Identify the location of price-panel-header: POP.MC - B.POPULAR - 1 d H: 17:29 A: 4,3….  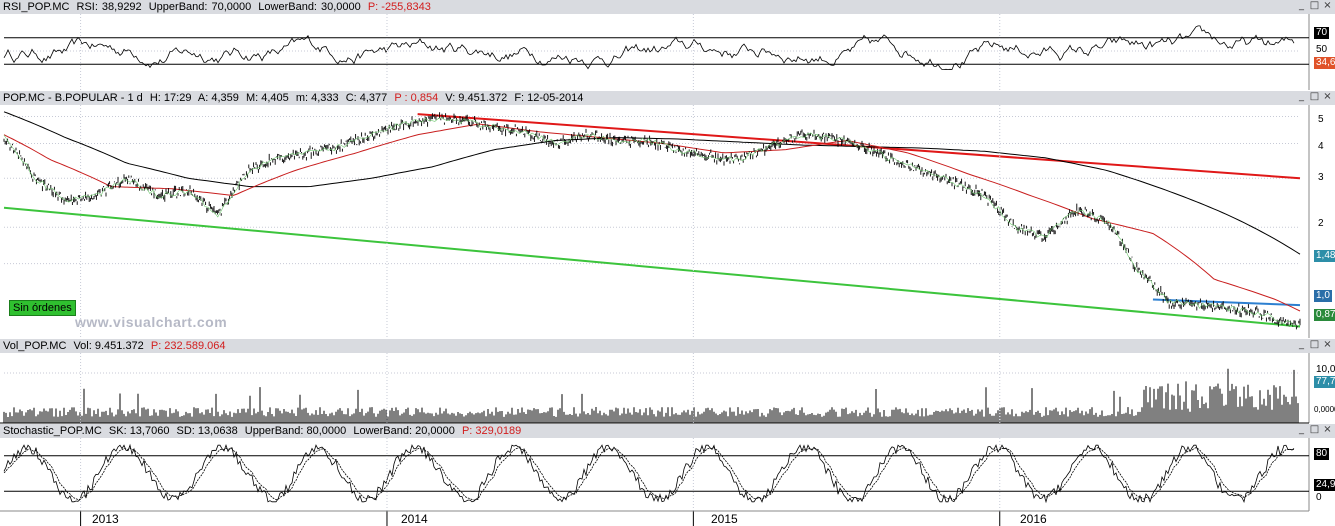
(667, 98).